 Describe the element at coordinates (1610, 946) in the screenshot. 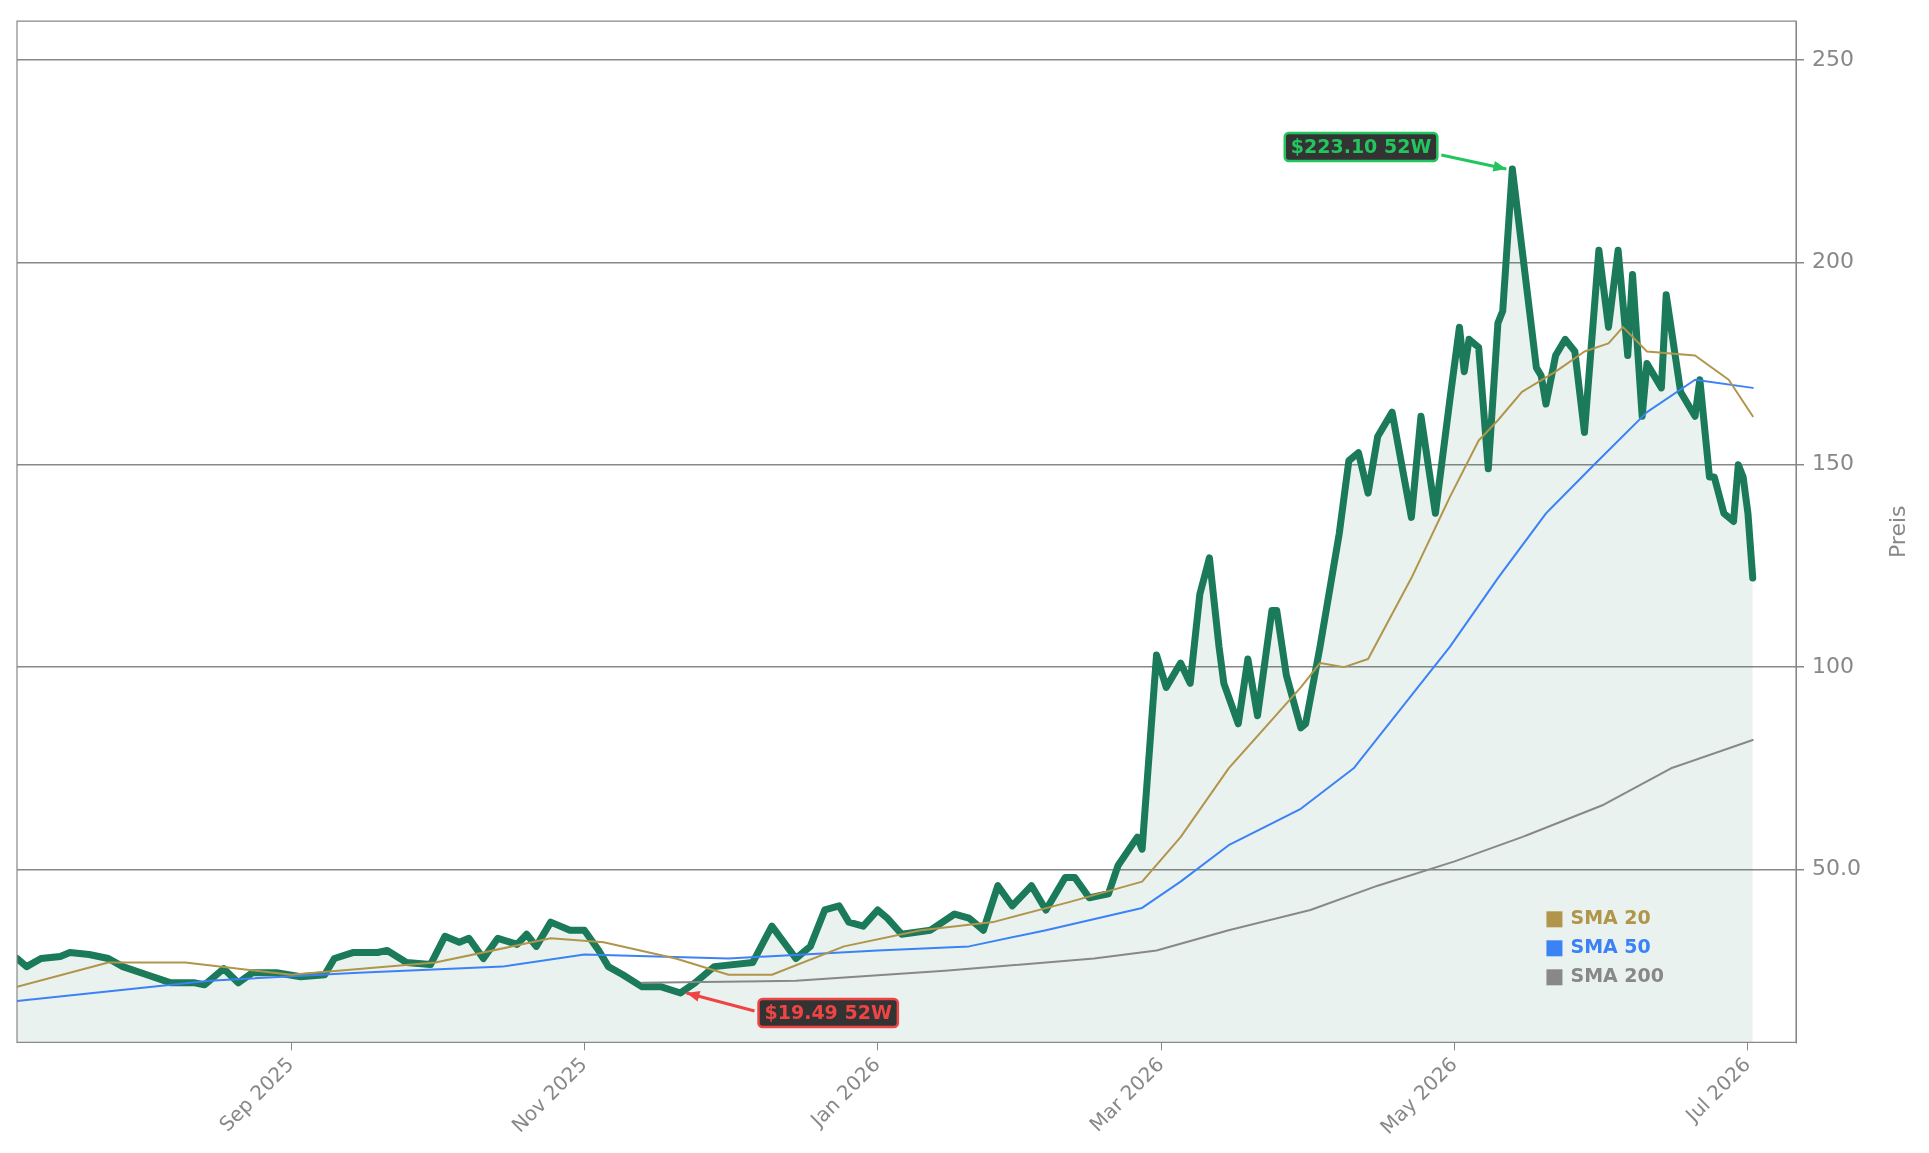

I see `legend-label: SMA 50` at that location.